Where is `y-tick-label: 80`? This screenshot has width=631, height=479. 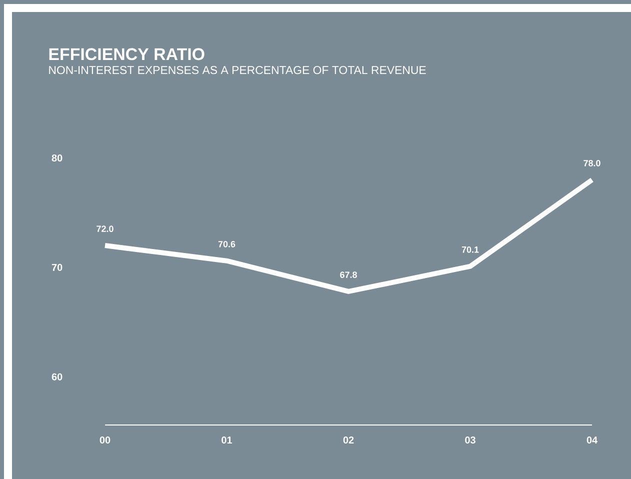 y-tick-label: 80 is located at coordinates (57, 158).